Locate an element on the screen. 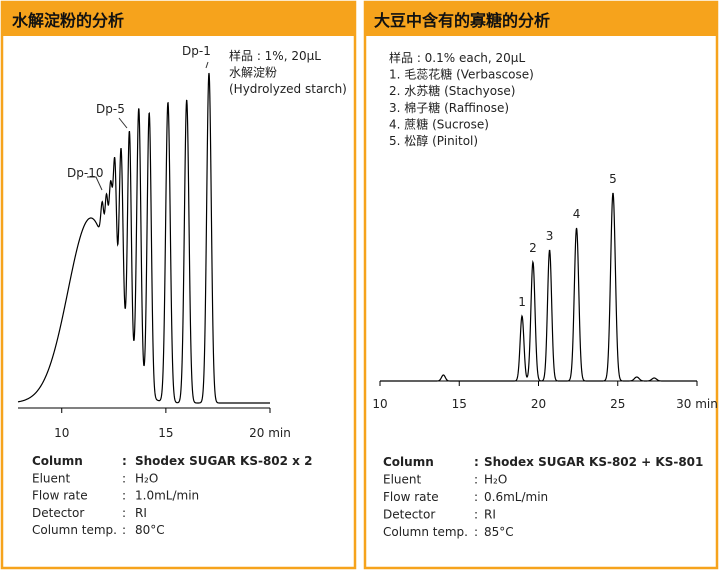 The height and width of the screenshot is (571, 720). x-tick-label: 20 min is located at coordinates (270, 433).